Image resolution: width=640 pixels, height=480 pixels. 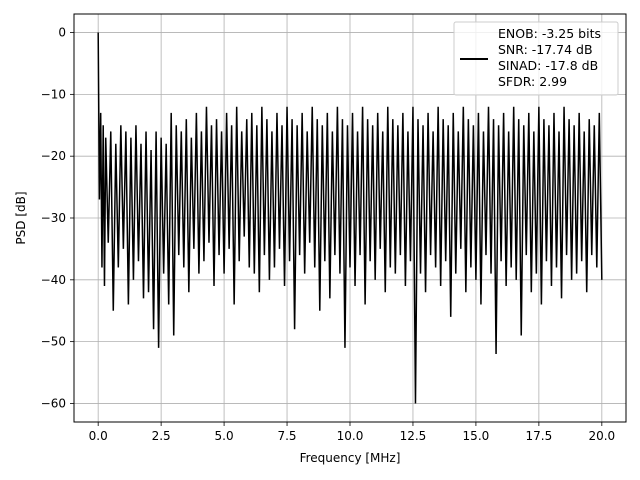 What do you see at coordinates (601, 436) in the screenshot?
I see `x-tick-label: 20.0` at bounding box center [601, 436].